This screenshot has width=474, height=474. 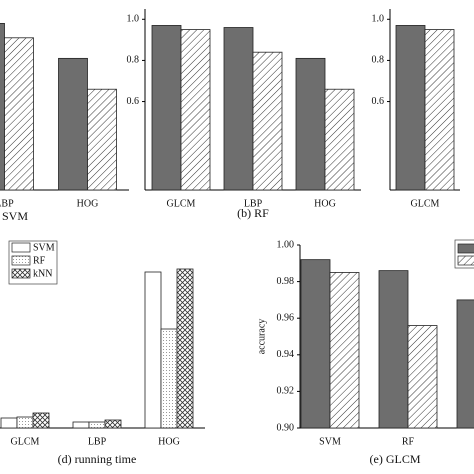 What do you see at coordinates (286, 244) in the screenshot?
I see `y-tick-label: 1.00` at bounding box center [286, 244].